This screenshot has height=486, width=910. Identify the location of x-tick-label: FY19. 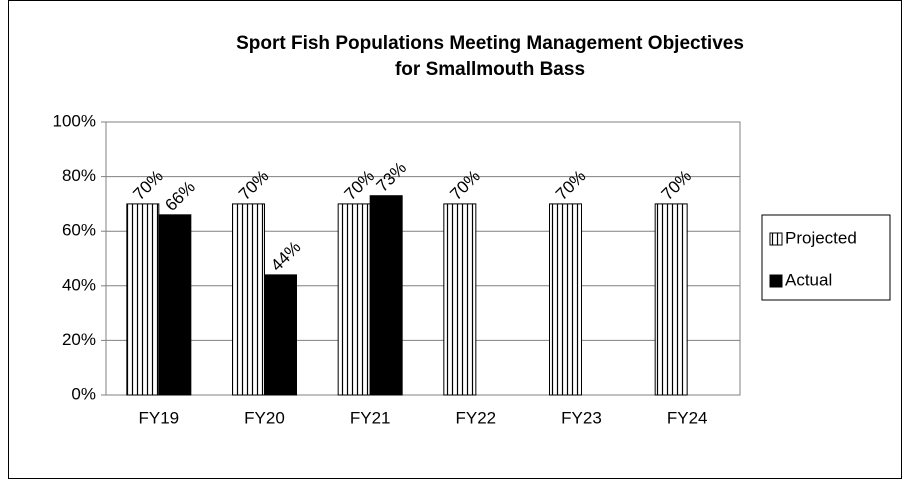
(159, 417).